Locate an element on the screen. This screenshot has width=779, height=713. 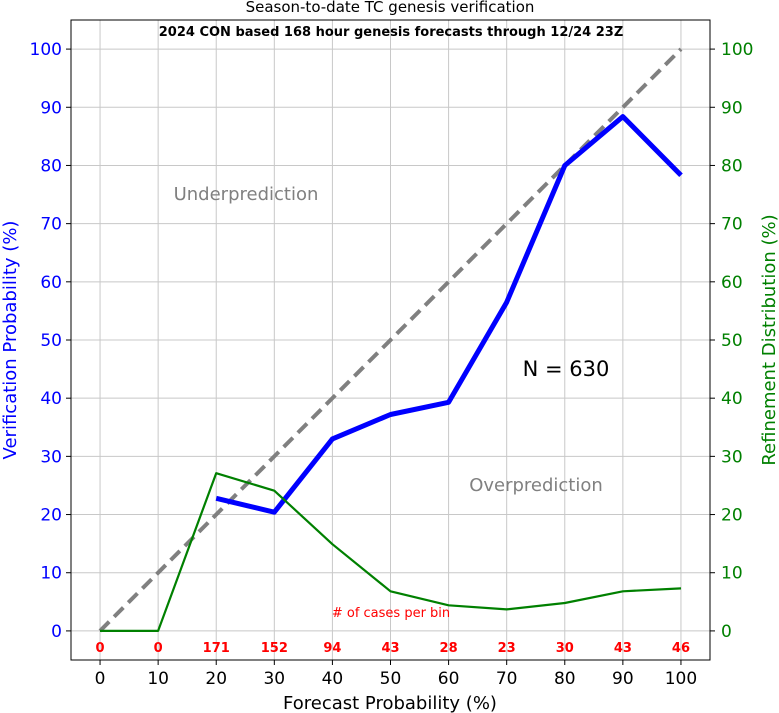
cases-per-bin-label: # of cases per bin is located at coordinates (391, 613).